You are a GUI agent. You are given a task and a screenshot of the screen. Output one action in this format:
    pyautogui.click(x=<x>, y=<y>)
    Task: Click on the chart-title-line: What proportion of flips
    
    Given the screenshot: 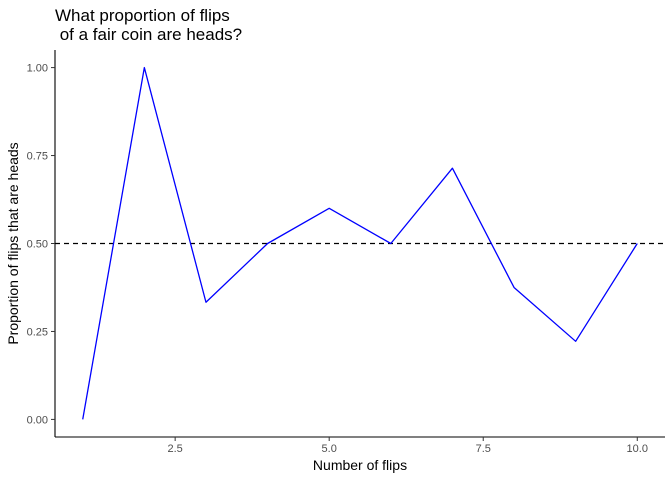 What is the action you would take?
    pyautogui.click(x=142, y=15)
    